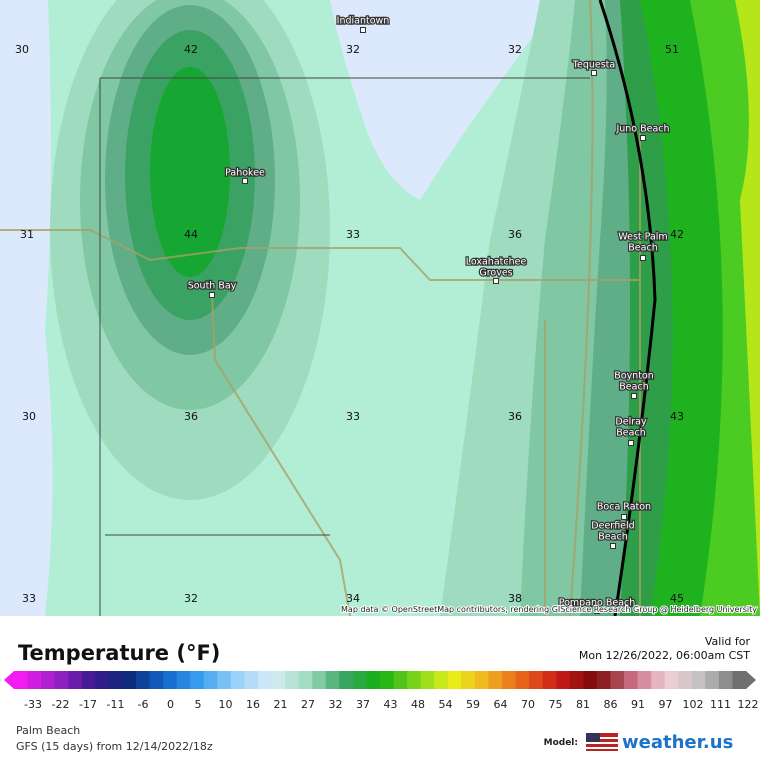  What do you see at coordinates (418, 704) in the screenshot?
I see `scale-tick: 48` at bounding box center [418, 704].